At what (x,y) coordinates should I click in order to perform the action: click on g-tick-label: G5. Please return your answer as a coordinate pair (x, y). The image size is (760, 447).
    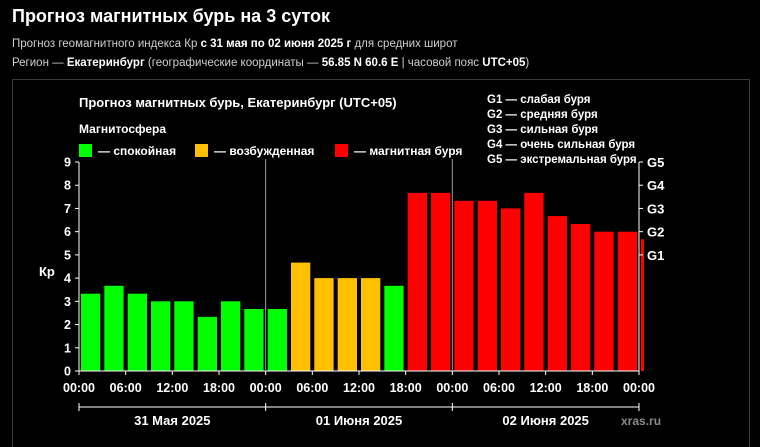
    Looking at the image, I should click on (655, 162).